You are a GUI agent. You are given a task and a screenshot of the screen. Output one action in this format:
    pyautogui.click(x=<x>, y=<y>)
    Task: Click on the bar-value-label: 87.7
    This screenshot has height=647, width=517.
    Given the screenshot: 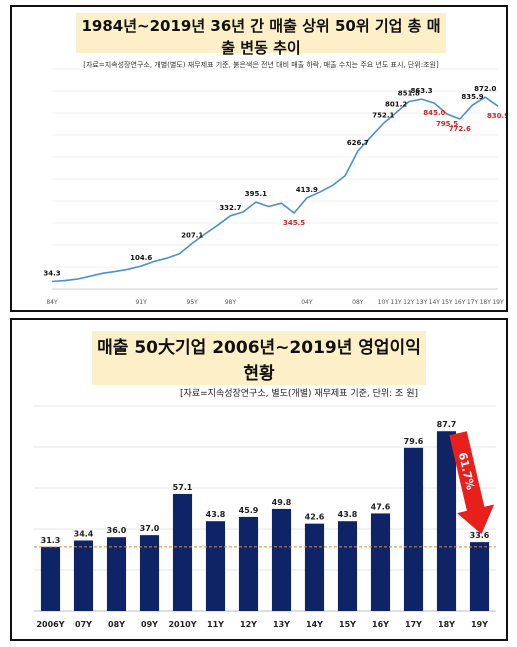 What is the action you would take?
    pyautogui.click(x=447, y=424)
    